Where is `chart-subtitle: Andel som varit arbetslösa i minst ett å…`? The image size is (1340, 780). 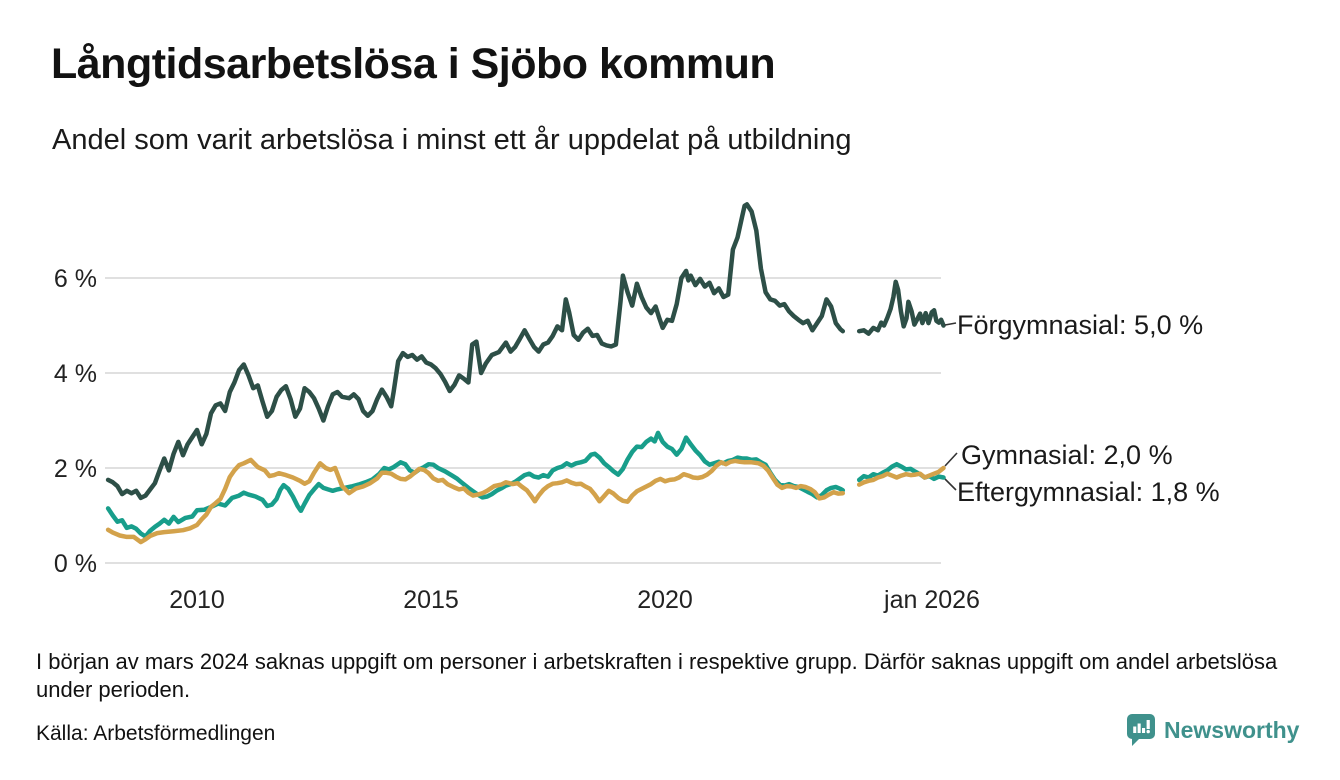 chart-subtitle: Andel som varit arbetslösa i minst ett å… is located at coordinates (452, 140).